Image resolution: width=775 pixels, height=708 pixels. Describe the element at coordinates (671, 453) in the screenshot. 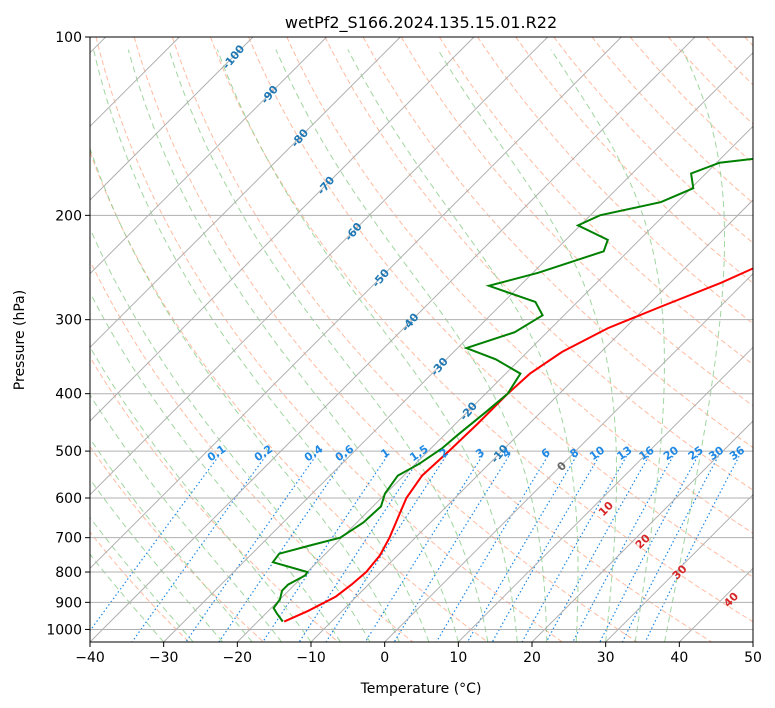

I see `mixing-ratio-label: 20` at that location.